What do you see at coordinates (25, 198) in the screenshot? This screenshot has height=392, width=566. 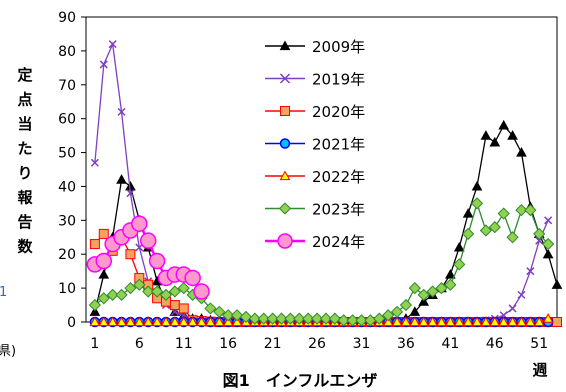 I see `y-axis-label-char: 報` at bounding box center [25, 198].